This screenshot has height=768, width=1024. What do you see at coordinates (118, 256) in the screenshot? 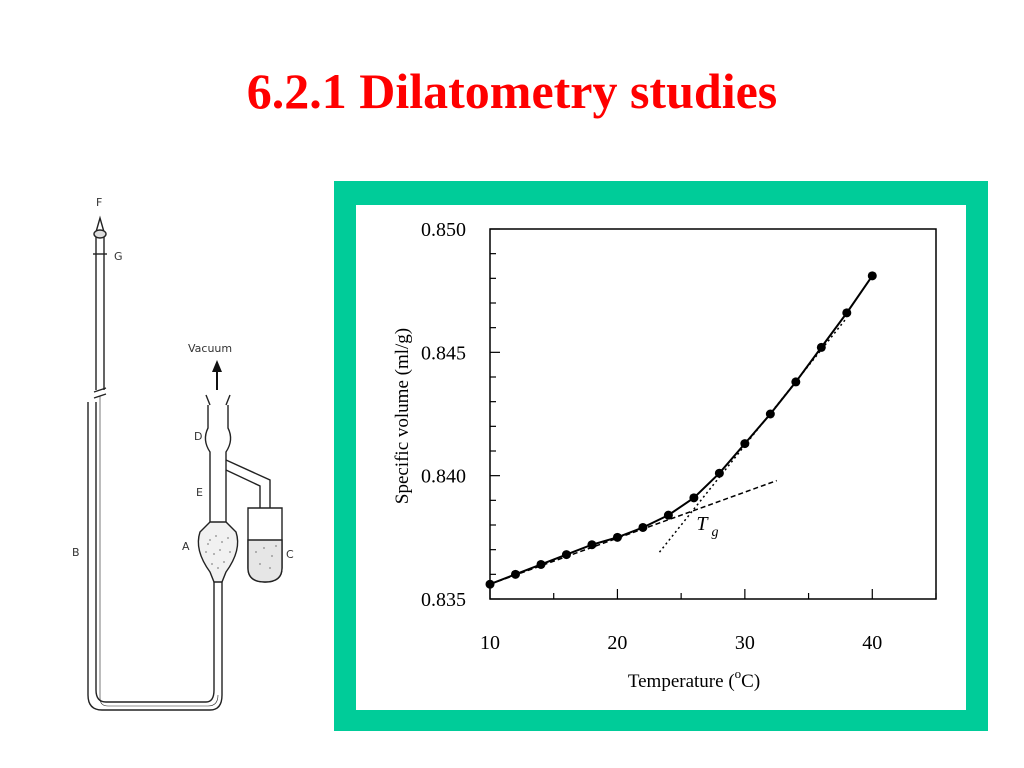
I see `label-G: G` at bounding box center [118, 256].